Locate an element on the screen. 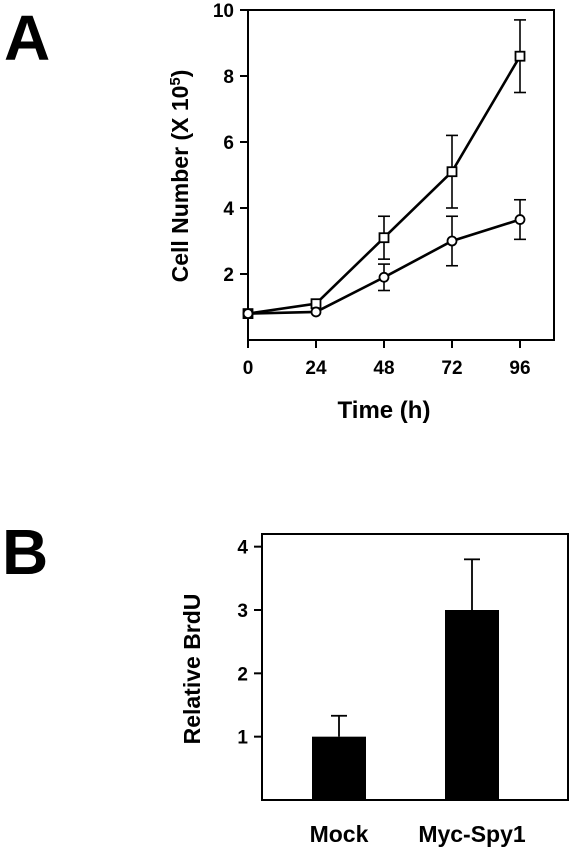 The height and width of the screenshot is (852, 584). panel-b-letter: B is located at coordinates (25, 552).